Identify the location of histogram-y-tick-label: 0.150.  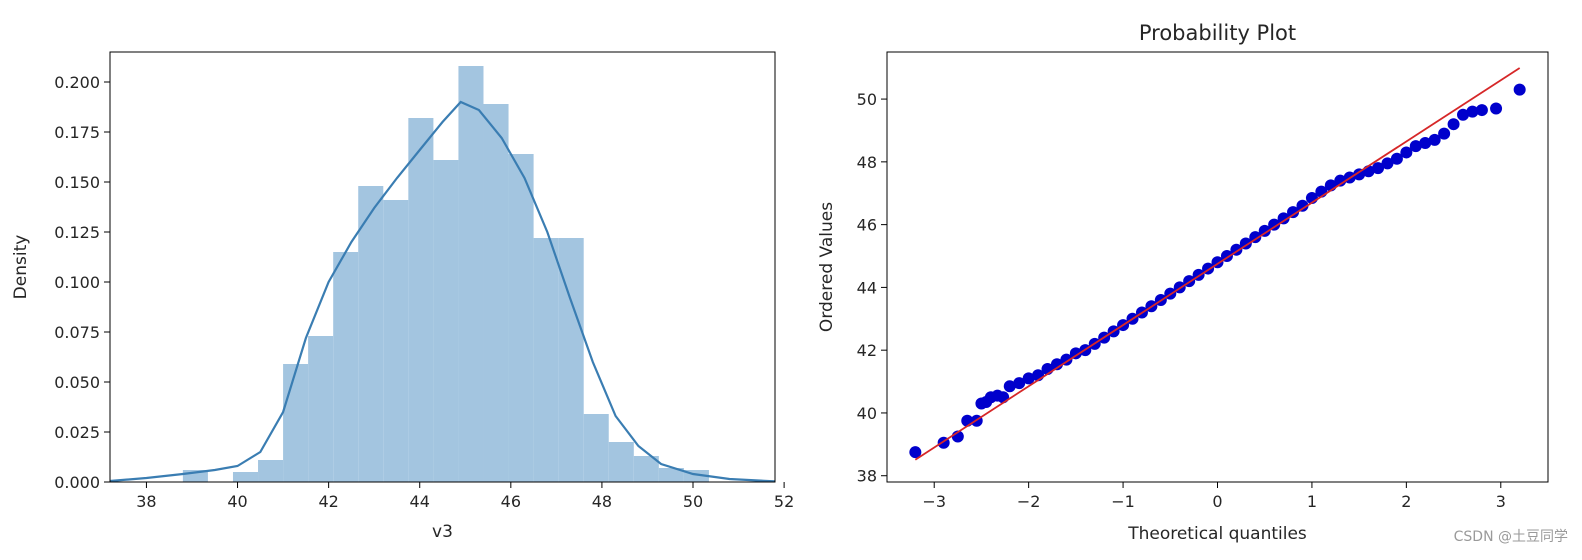
(77, 182).